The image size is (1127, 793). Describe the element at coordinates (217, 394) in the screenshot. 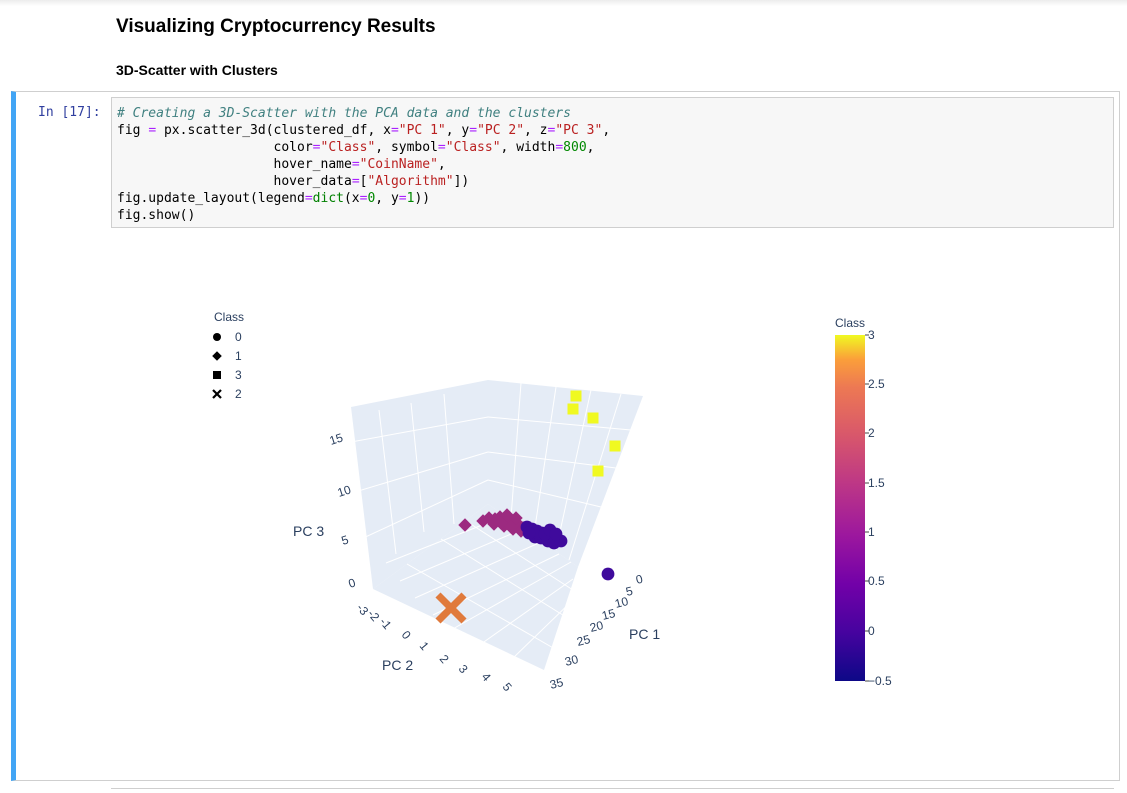

I see `legend-marker-x` at that location.